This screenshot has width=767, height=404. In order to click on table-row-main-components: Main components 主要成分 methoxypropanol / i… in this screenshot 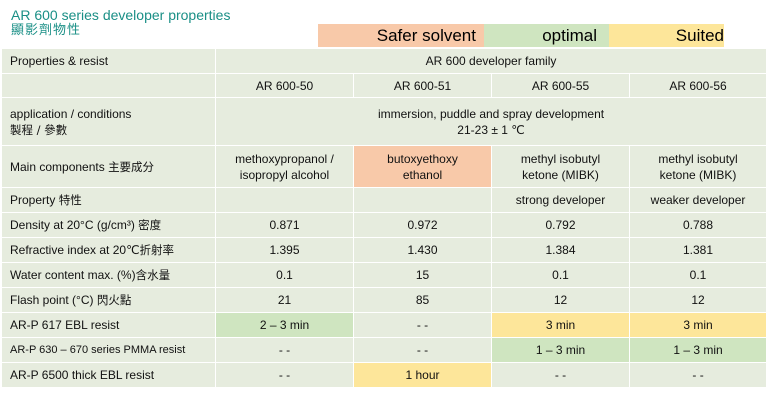, I will do `click(384, 166)`.